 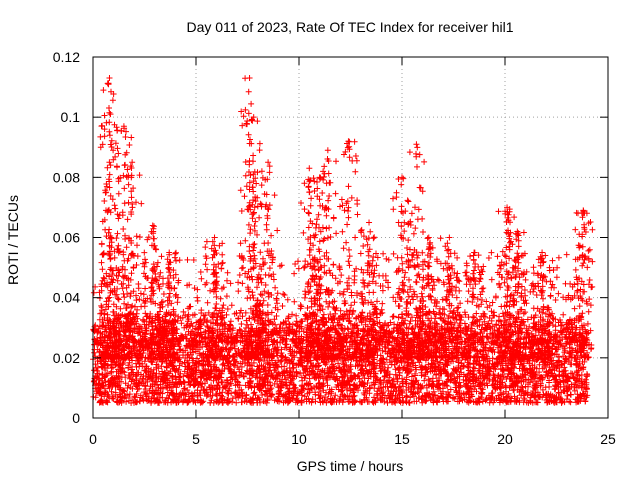 What do you see at coordinates (66, 298) in the screenshot?
I see `y-tick-label: 0.04` at bounding box center [66, 298].